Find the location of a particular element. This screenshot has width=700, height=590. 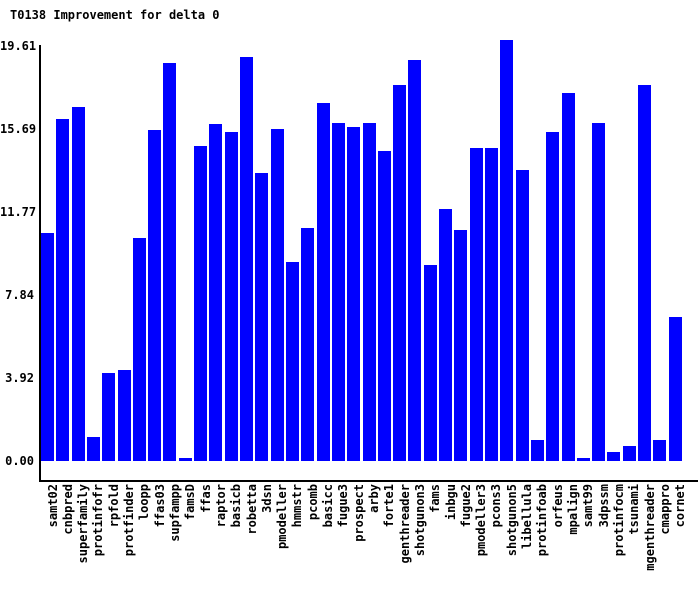

x-tick-label: genthreader is located at coordinates (405, 524).